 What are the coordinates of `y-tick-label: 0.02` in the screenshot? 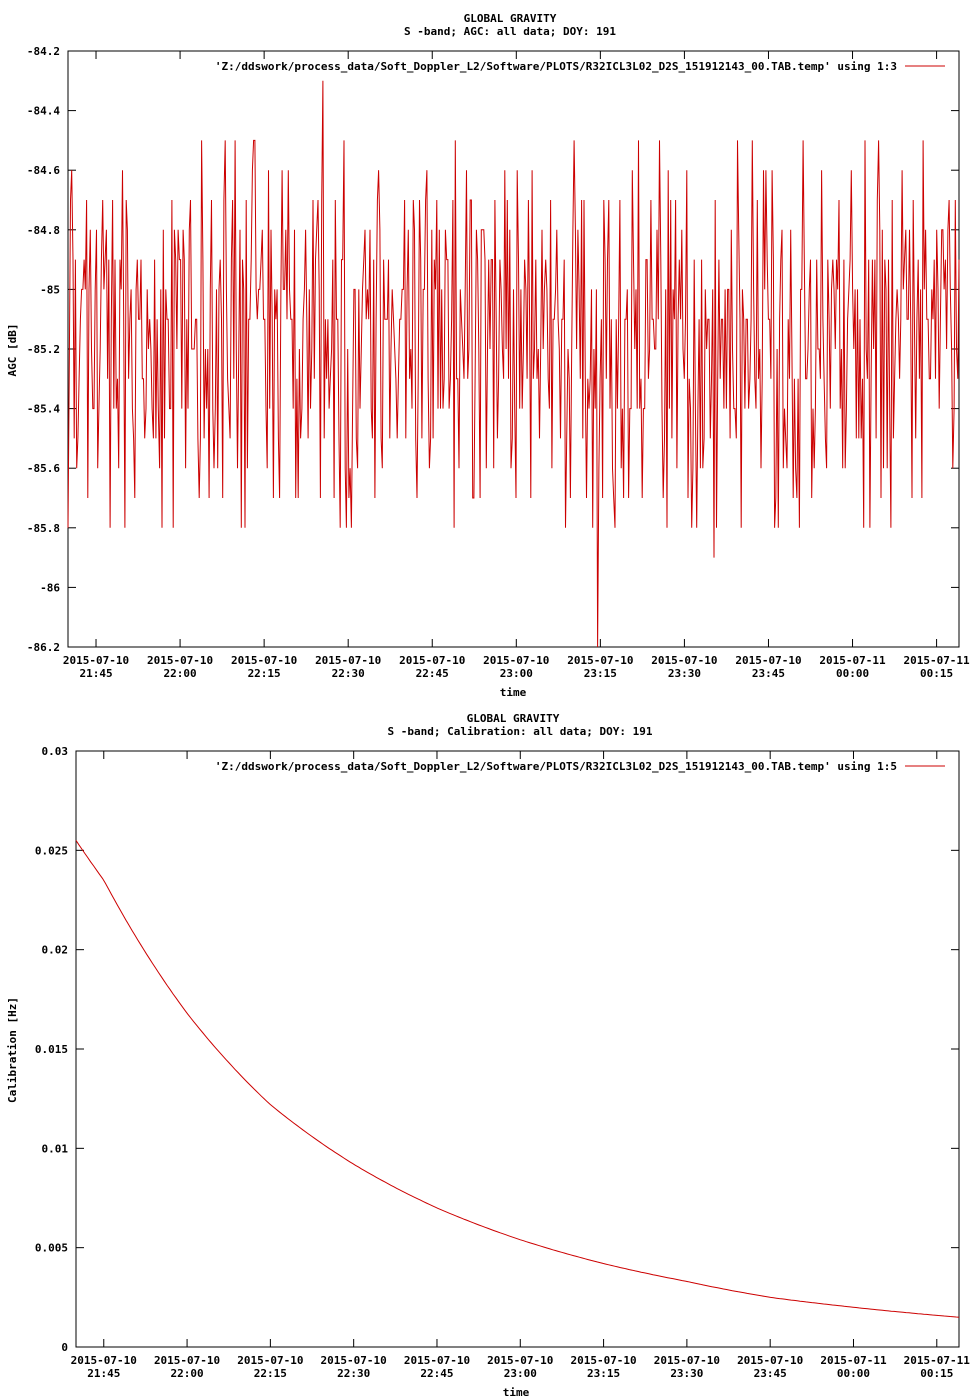 It's located at (55, 950).